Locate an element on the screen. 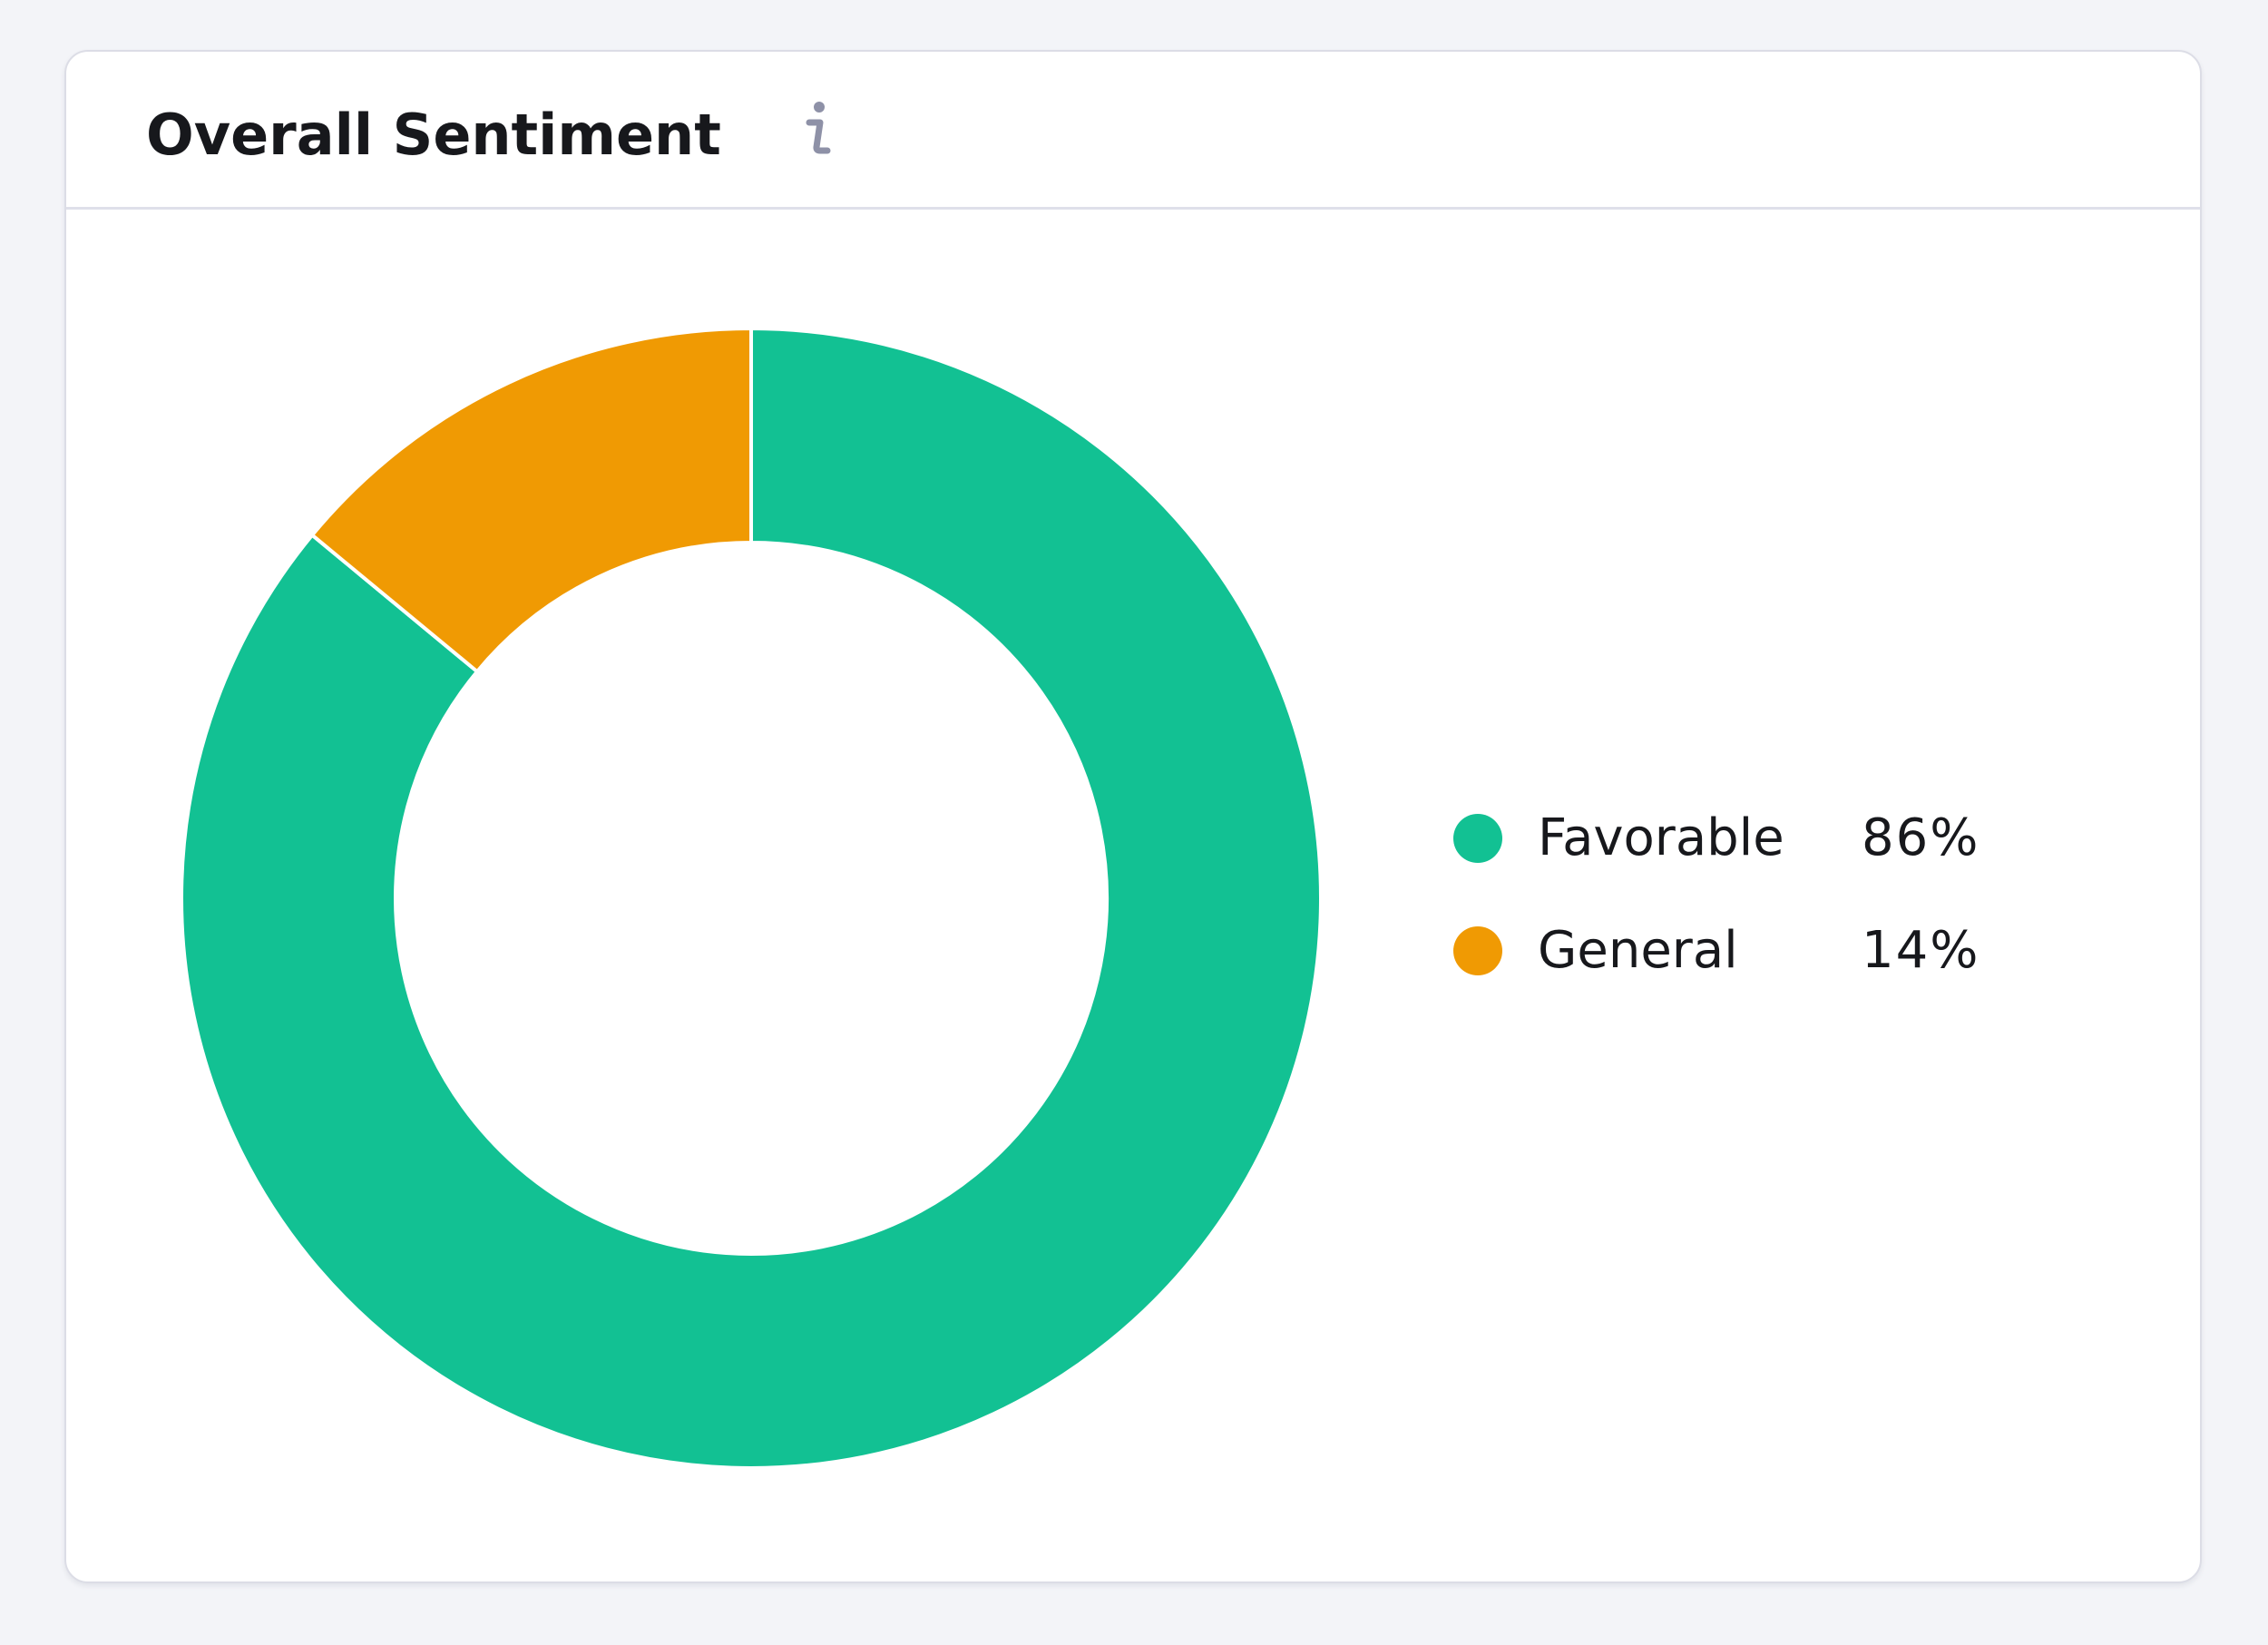 The image size is (2268, 1645). legend-label-favorable: Favorable is located at coordinates (1661, 837).